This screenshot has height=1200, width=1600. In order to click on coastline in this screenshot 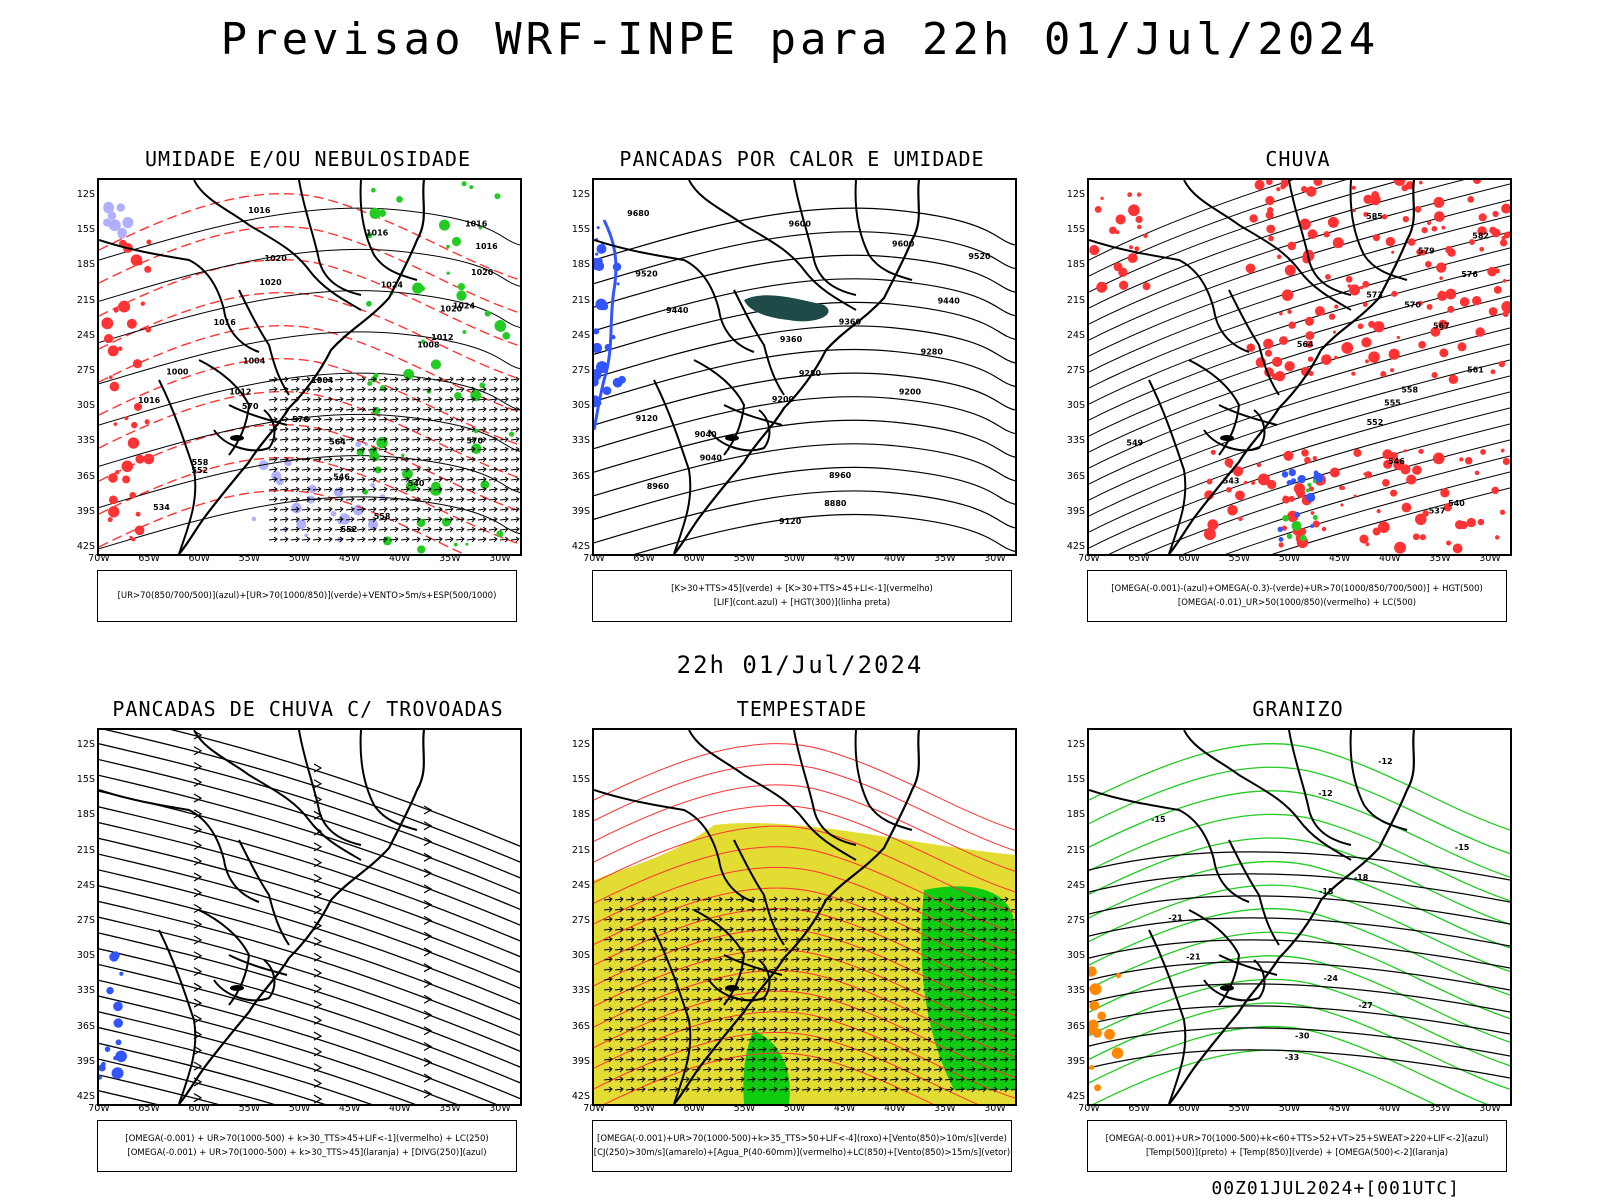, I will do `click(1292, 917)`.